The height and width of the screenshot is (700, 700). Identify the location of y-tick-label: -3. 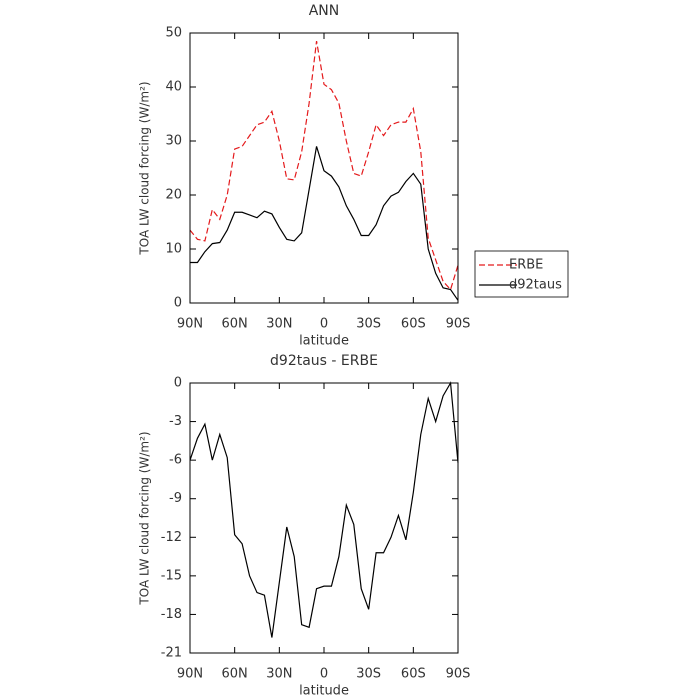
(175, 421).